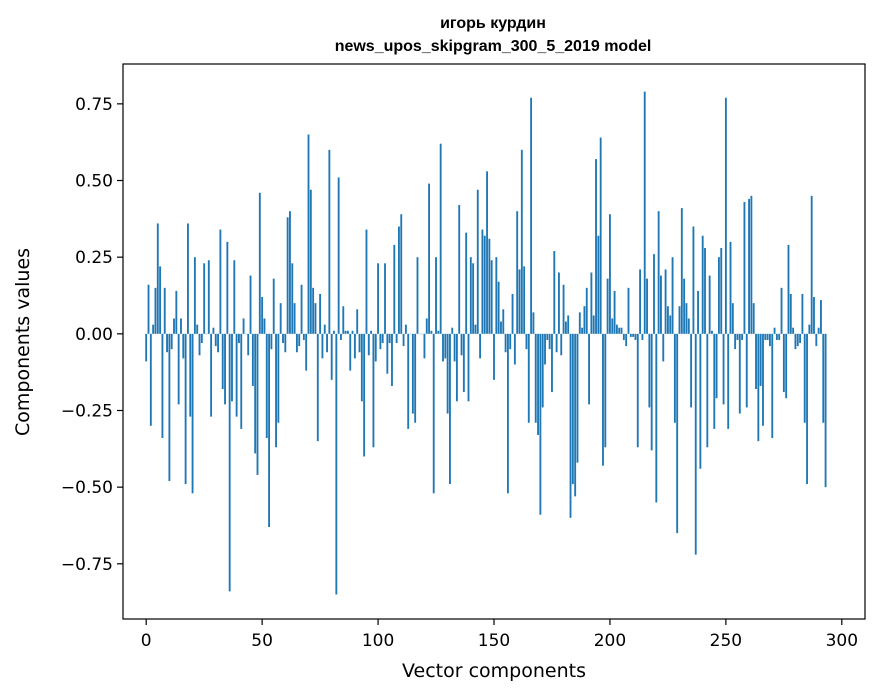 The height and width of the screenshot is (696, 880). What do you see at coordinates (94, 258) in the screenshot?
I see `y-tick-label: 0.25` at bounding box center [94, 258].